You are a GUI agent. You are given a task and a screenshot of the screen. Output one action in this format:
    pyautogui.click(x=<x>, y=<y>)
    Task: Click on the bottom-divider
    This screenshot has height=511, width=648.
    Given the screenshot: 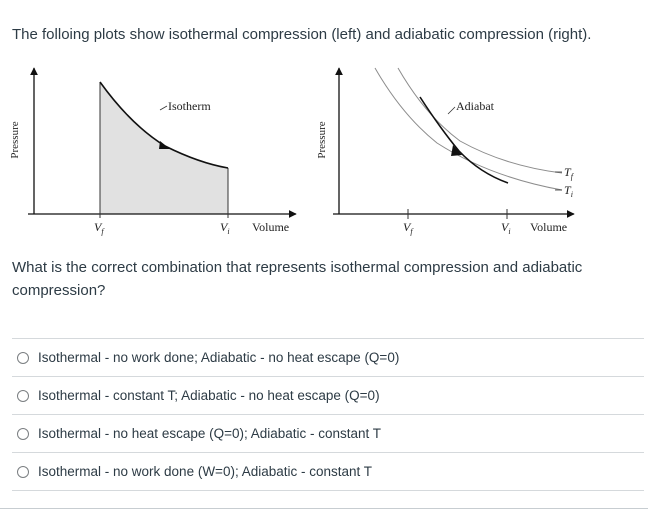 What is the action you would take?
    pyautogui.click(x=324, y=508)
    